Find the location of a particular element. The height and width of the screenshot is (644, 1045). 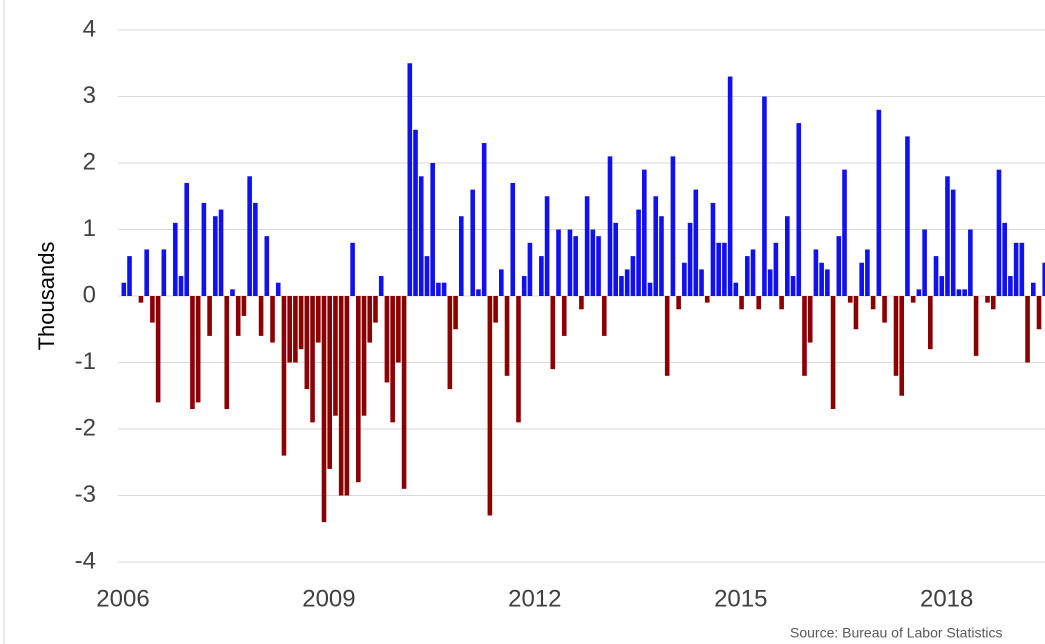

y-tick-label: 2 is located at coordinates (89, 161).